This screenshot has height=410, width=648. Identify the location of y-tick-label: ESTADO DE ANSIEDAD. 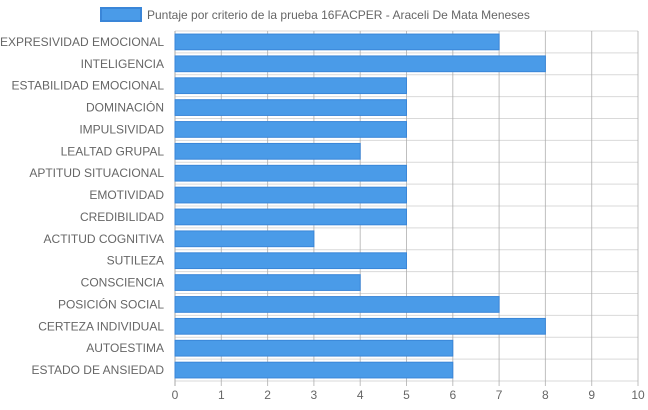
(98, 370).